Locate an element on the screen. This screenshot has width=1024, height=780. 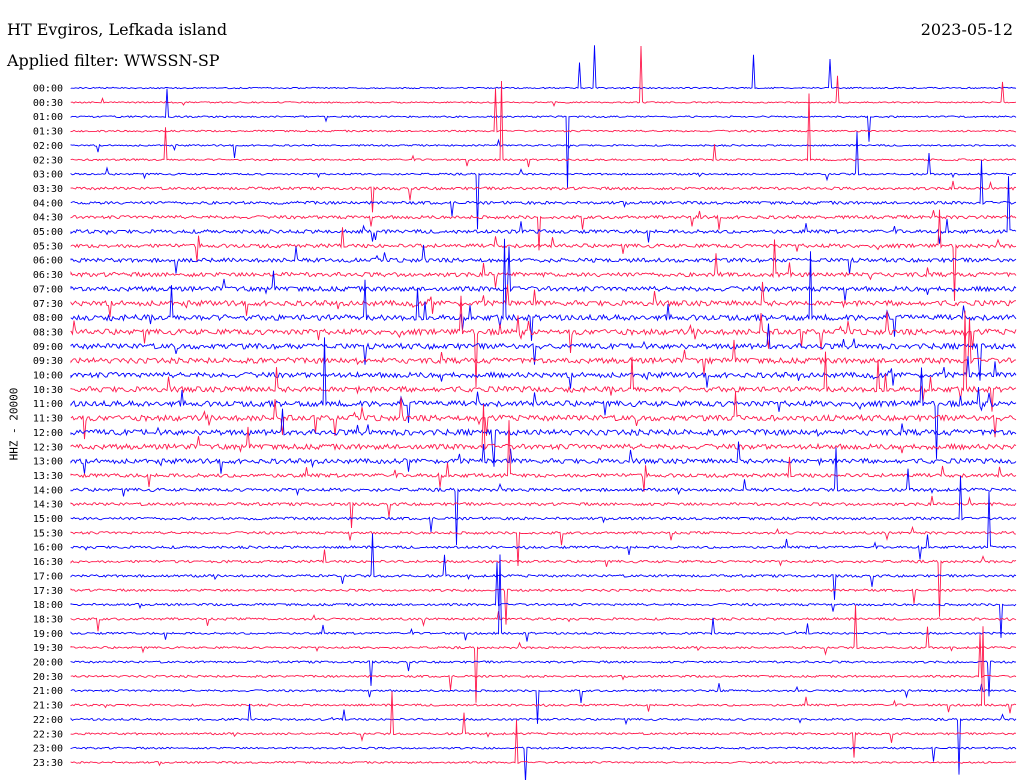
time-tick-label: 00:30 is located at coordinates (48, 103).